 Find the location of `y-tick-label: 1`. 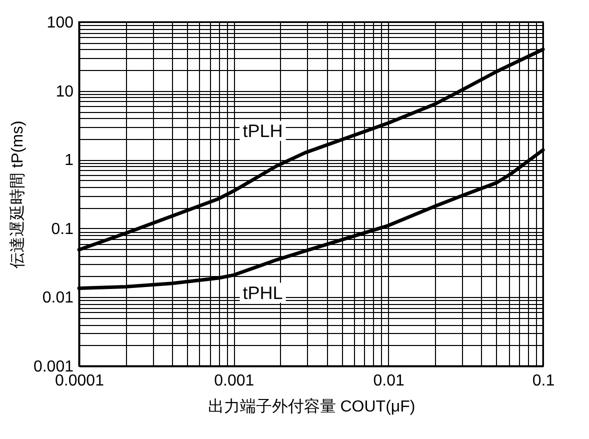

y-tick-label: 1 is located at coordinates (69, 161).